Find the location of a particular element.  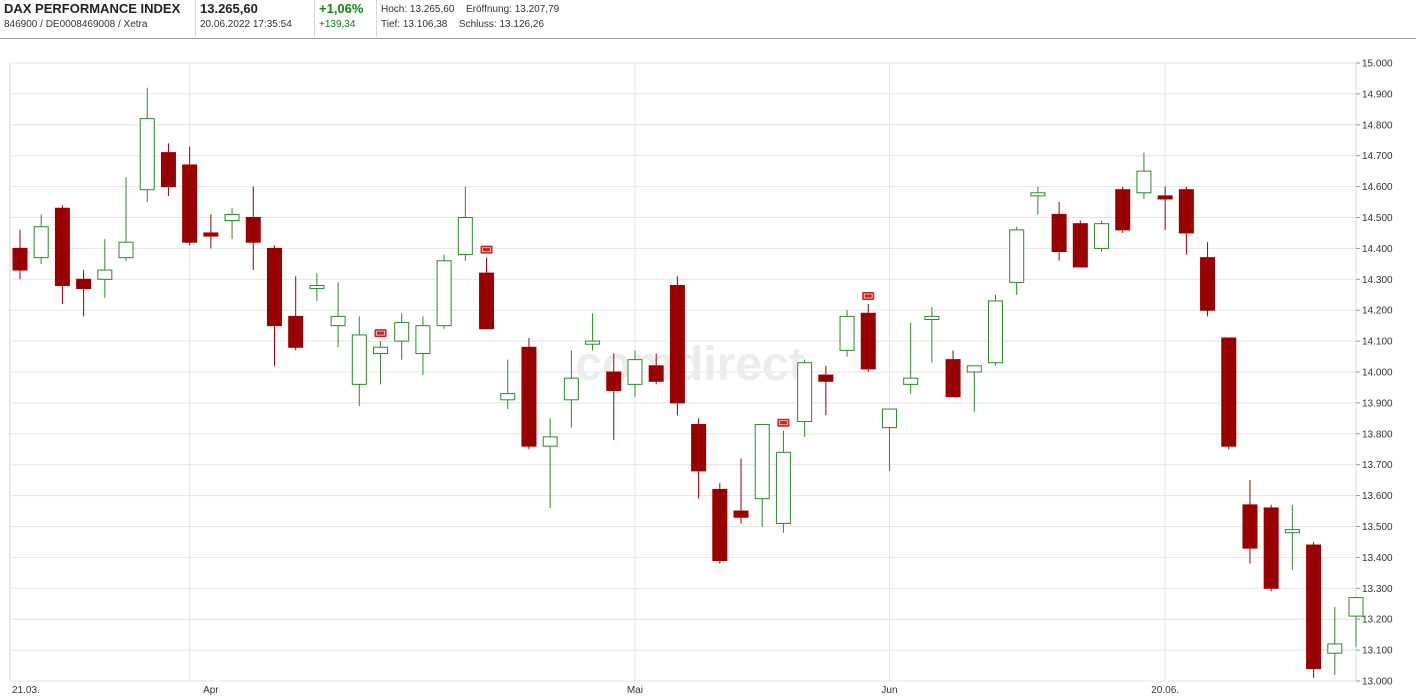

ohlc-row-1: Hoch: 13.265,60 Eröffnung: 13.207,79 is located at coordinates (470, 9).